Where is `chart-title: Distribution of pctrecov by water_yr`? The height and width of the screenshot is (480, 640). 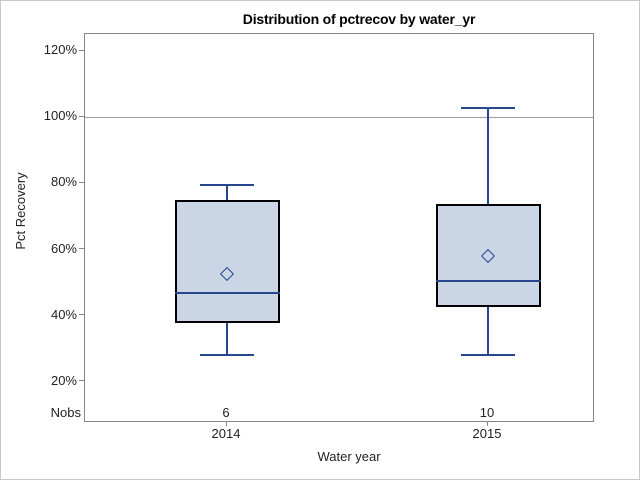 chart-title: Distribution of pctrecov by water_yr is located at coordinates (359, 19).